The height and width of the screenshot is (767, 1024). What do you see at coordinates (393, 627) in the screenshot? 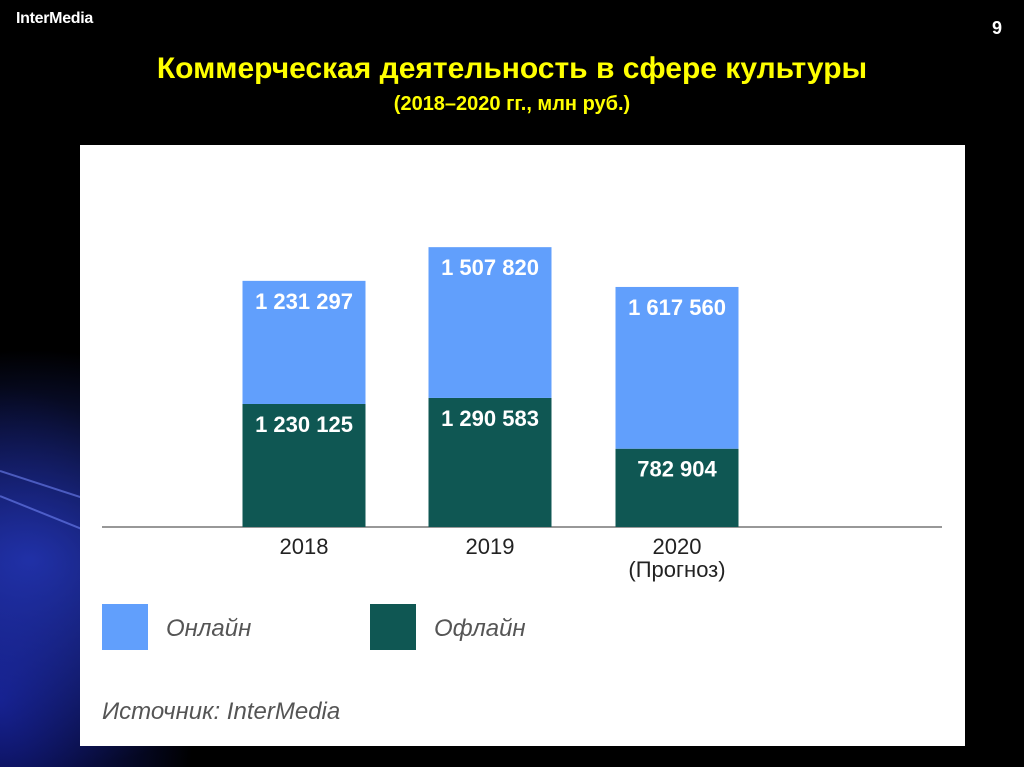
I see `legend-swatch-offline` at bounding box center [393, 627].